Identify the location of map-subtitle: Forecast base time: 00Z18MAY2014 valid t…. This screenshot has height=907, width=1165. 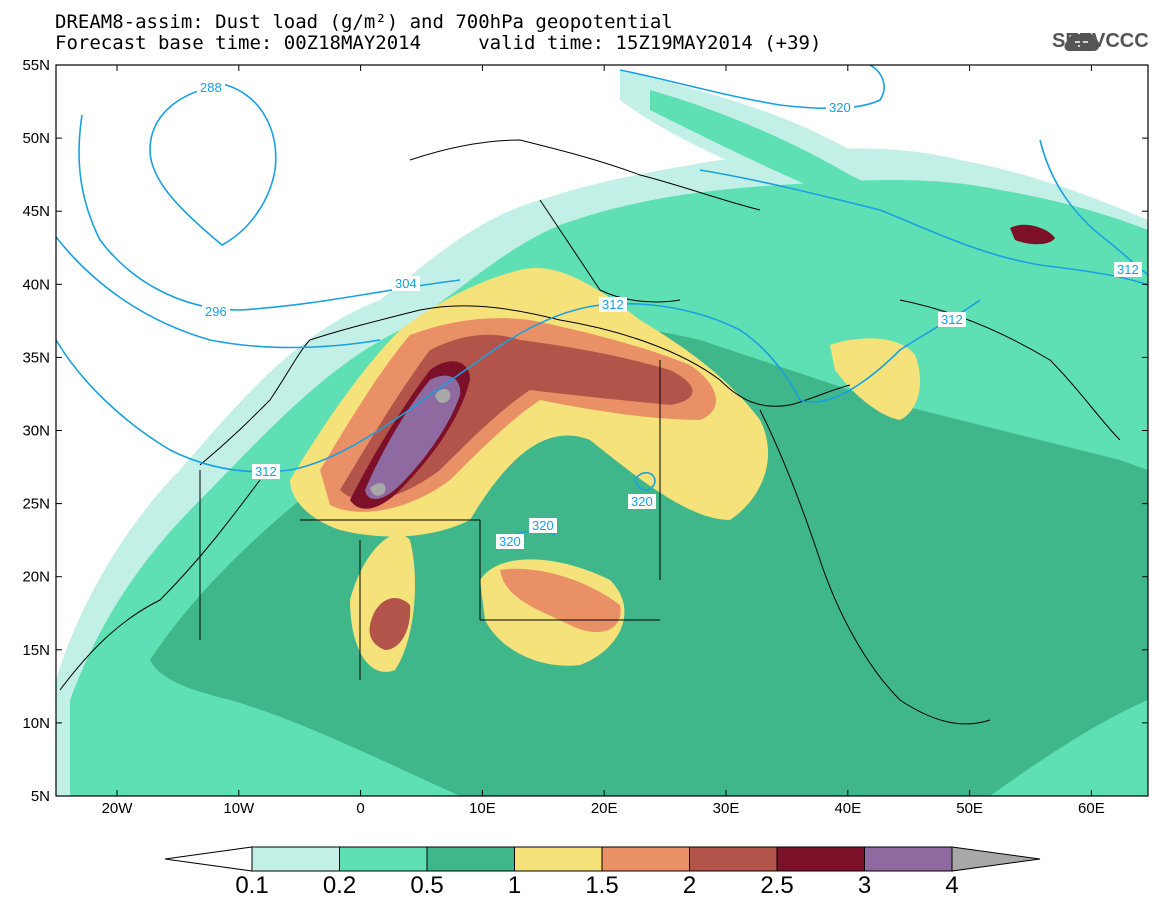
(438, 43).